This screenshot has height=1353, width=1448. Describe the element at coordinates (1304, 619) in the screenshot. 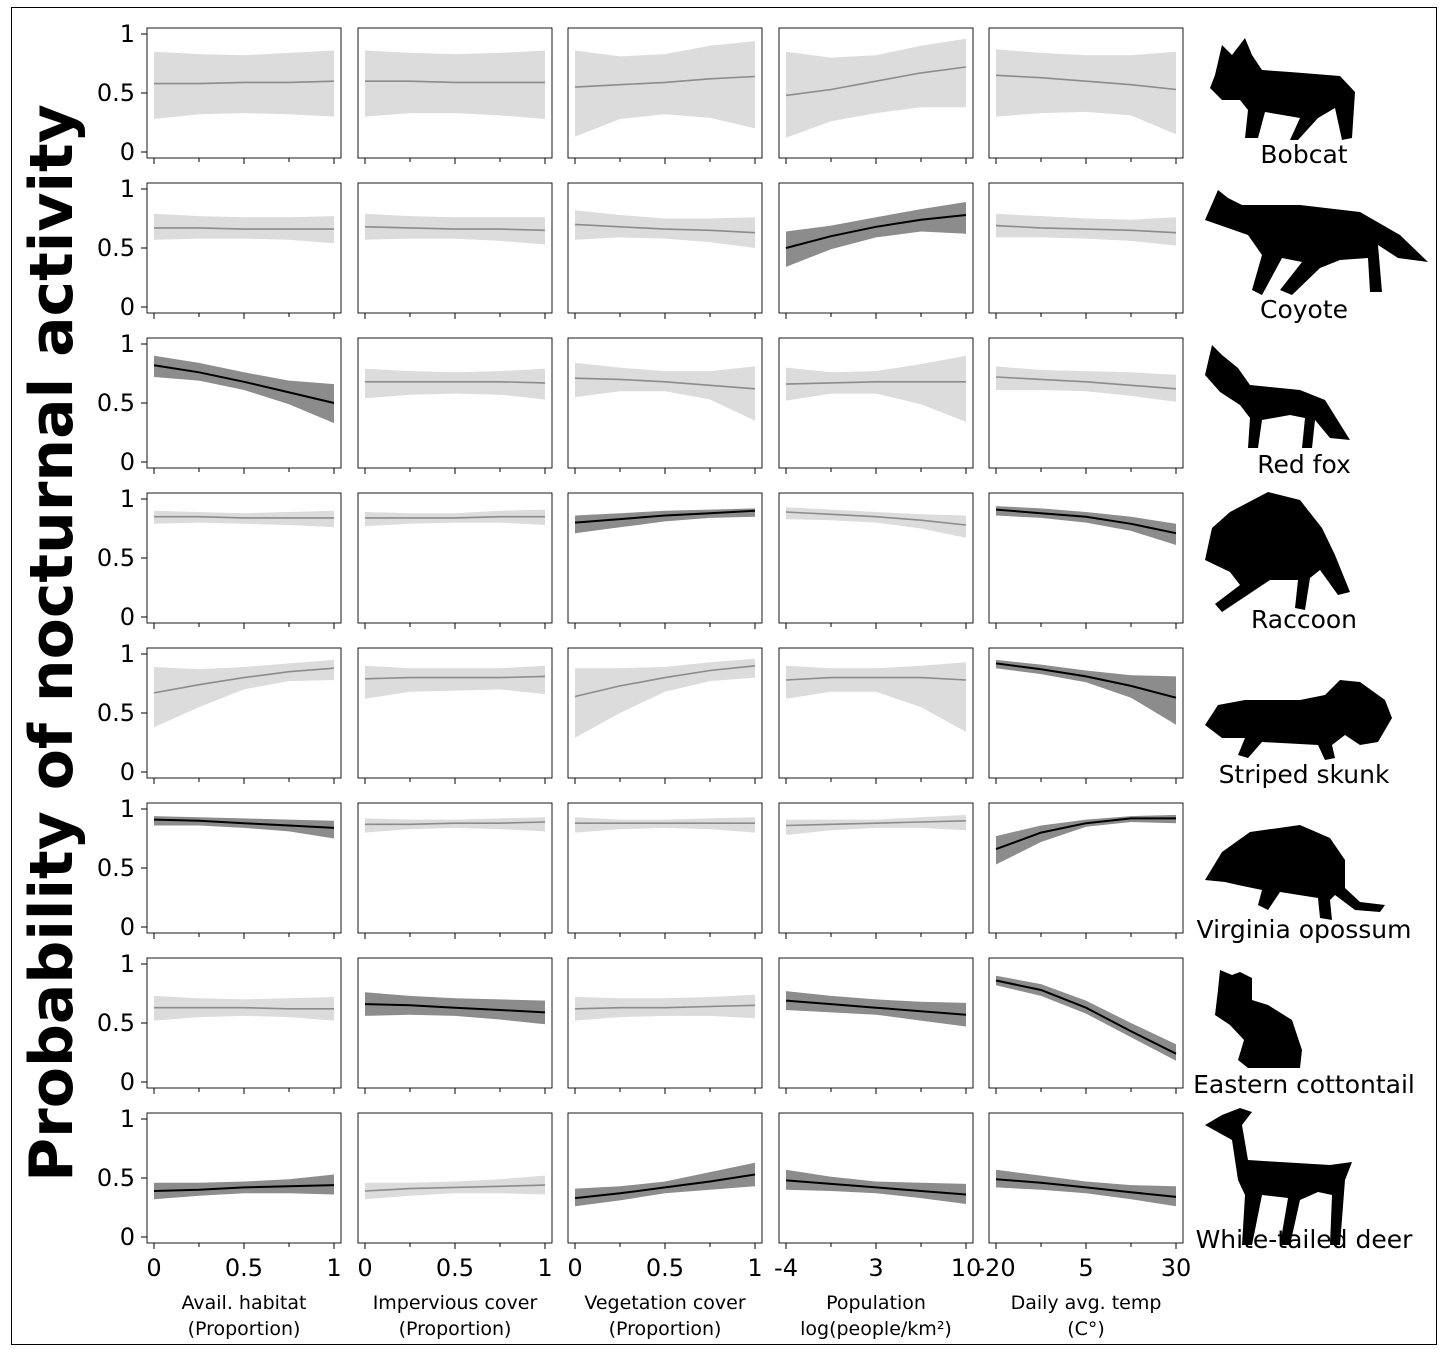

I see `species-label: Raccoon` at that location.